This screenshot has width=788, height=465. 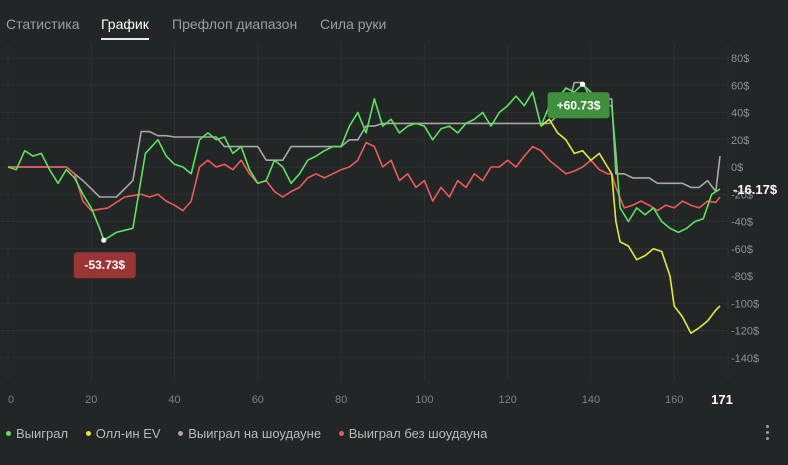 I want to click on legend-label: Олл-ин EV, so click(x=128, y=433).